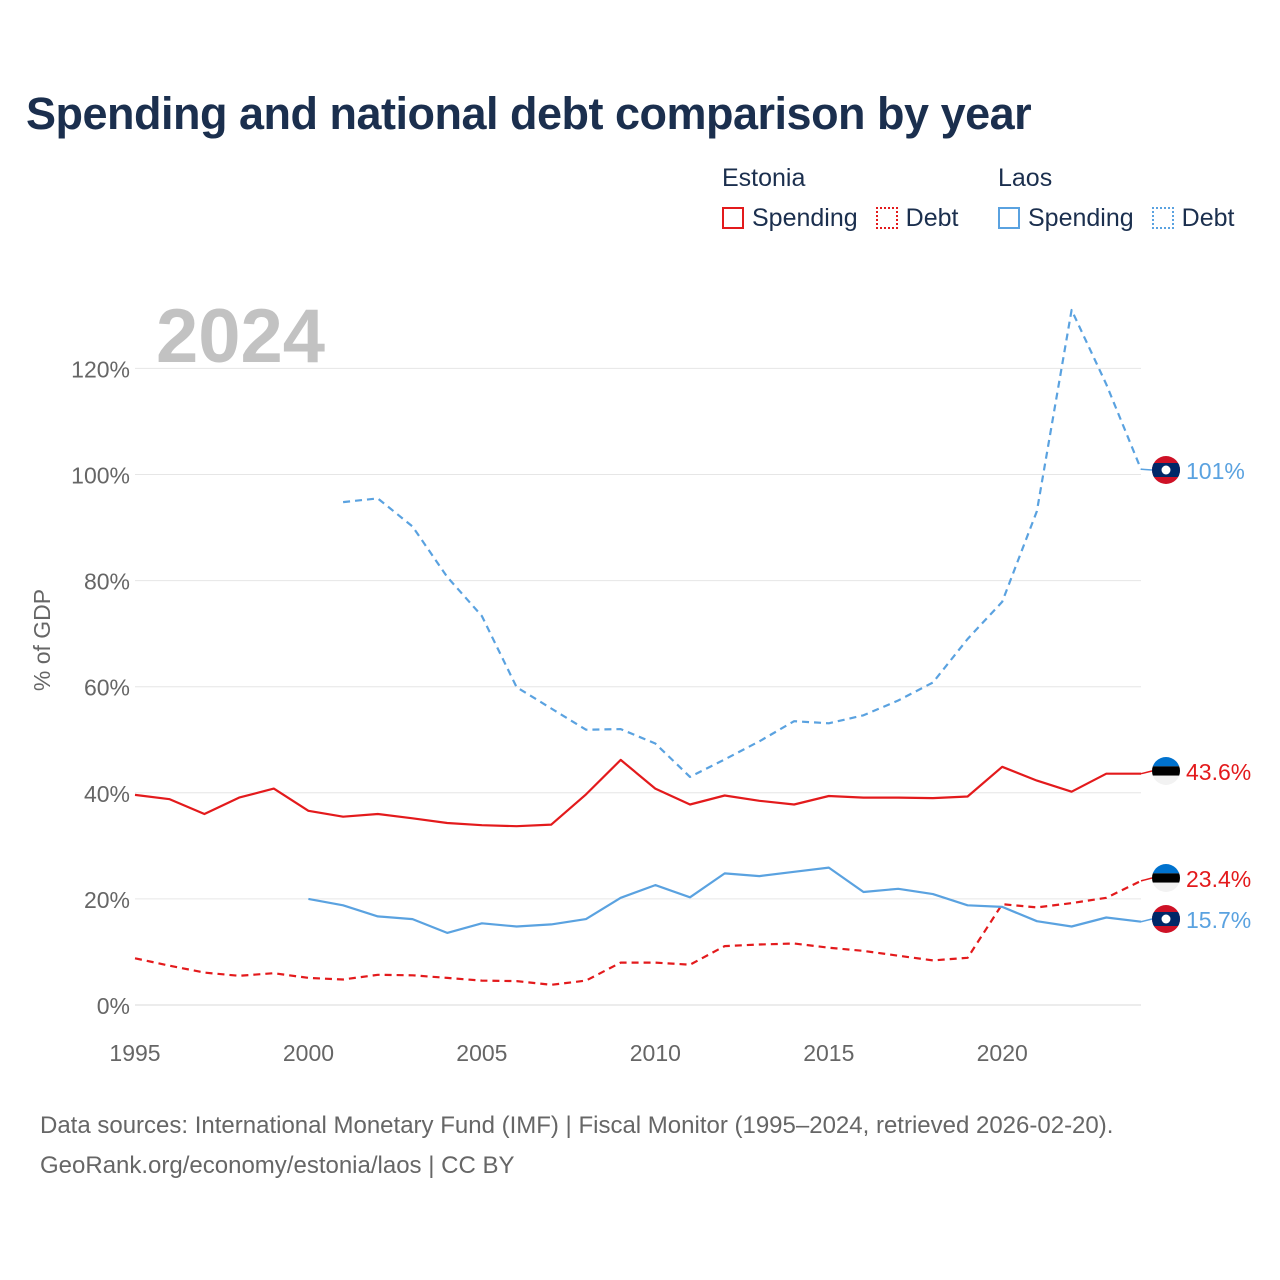 The height and width of the screenshot is (1280, 1280). What do you see at coordinates (655, 1053) in the screenshot?
I see `x-tick-label: 2010` at bounding box center [655, 1053].